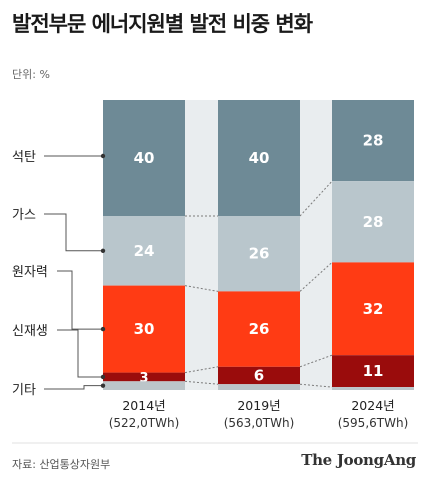 The image size is (430, 477). I want to click on data-label-신재생-2: 11, so click(373, 371).